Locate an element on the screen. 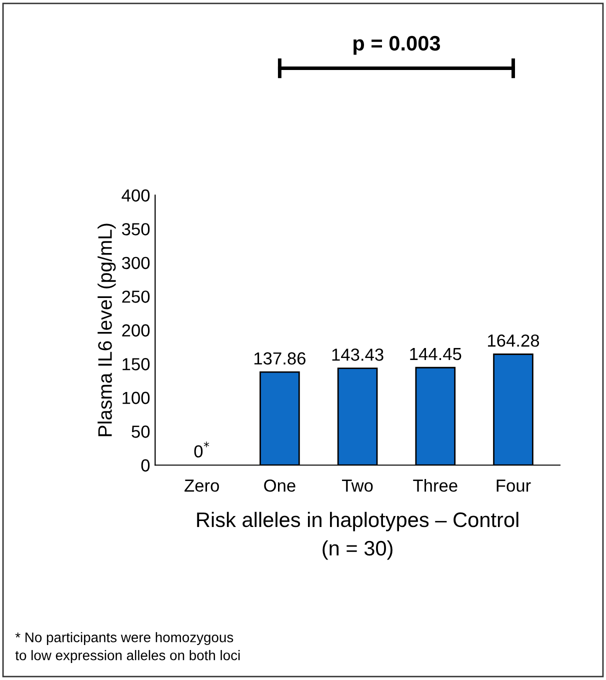  x-tick-label: Four is located at coordinates (513, 486).